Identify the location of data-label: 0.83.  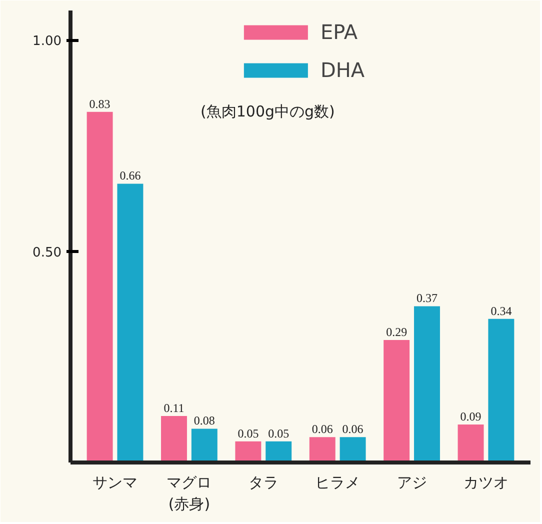
(99, 103).